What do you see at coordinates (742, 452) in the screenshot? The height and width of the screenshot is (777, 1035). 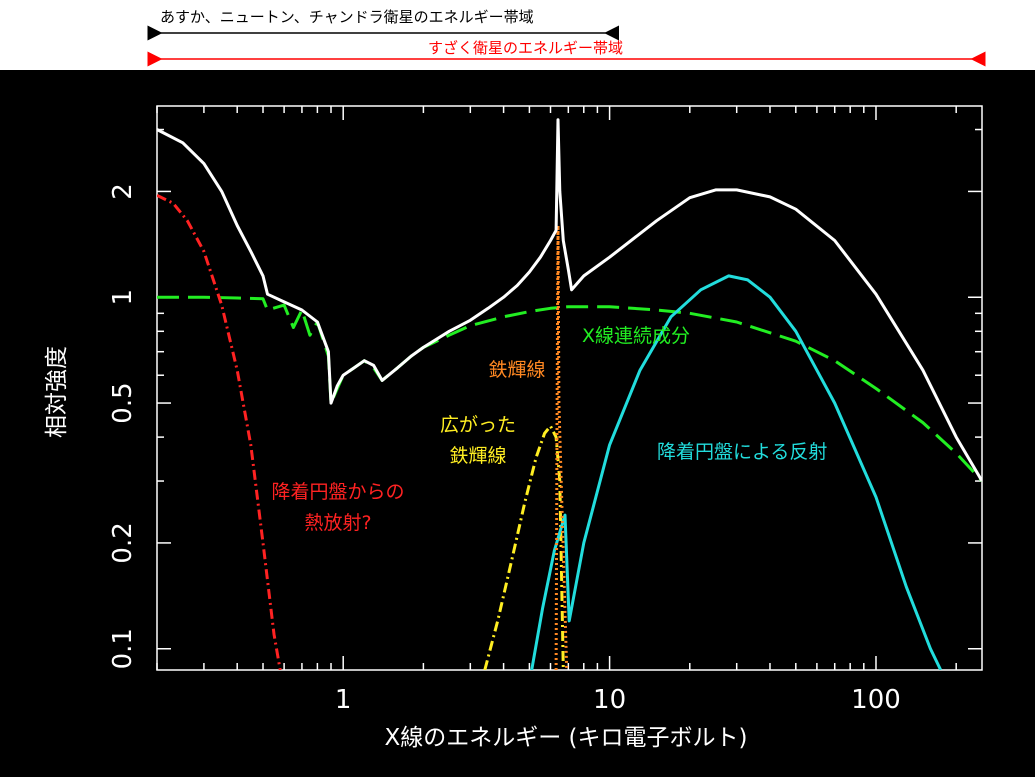 I see `annotation-label: 降着円盤による反射` at bounding box center [742, 452].